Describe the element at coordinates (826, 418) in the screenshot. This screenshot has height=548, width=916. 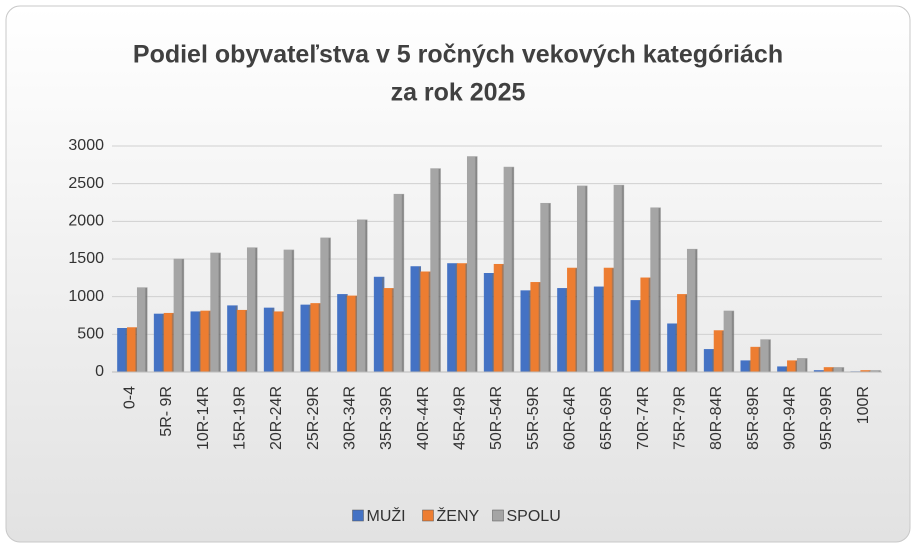
I see `x-tick-label: 95R-99R` at that location.